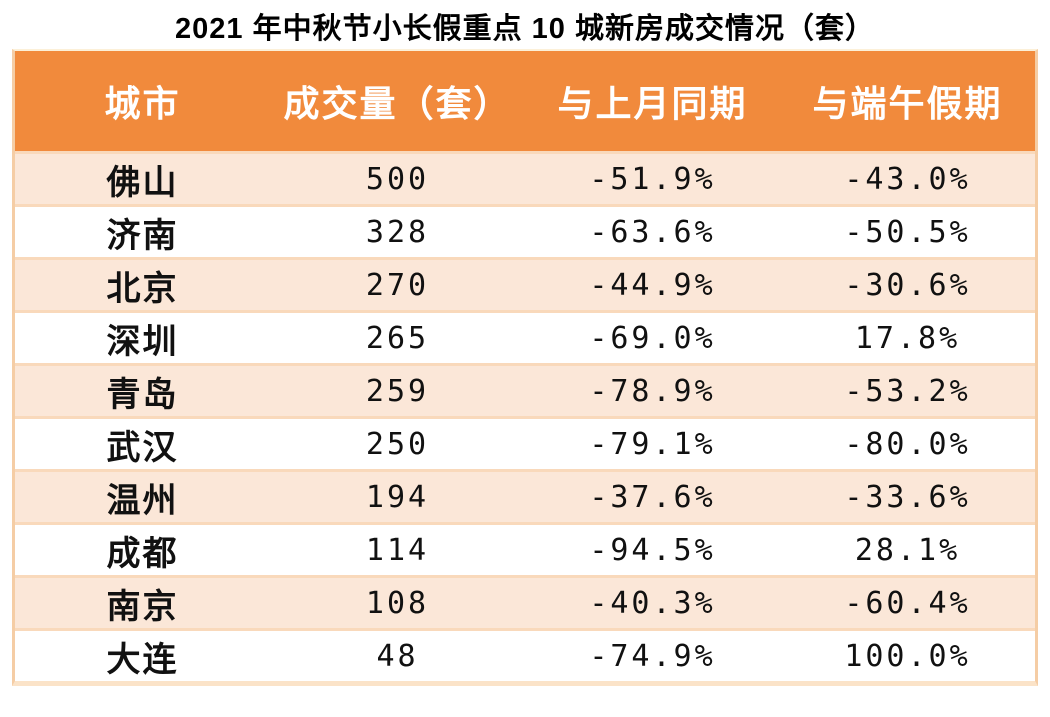  I want to click on city-cell: 大连, so click(142, 654).